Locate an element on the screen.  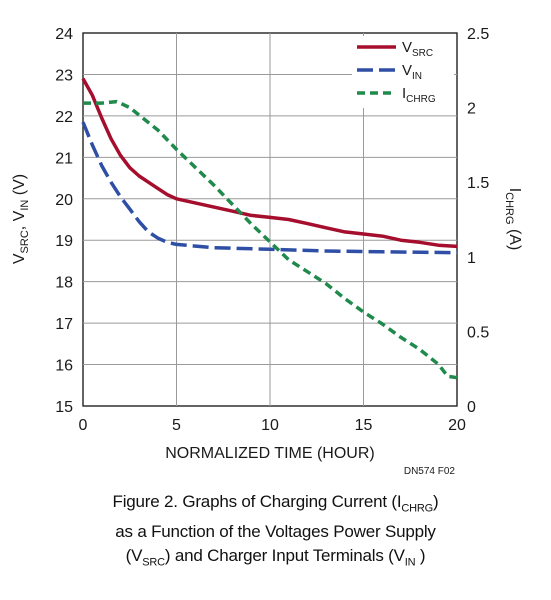
right-y-tick-label: 2 is located at coordinates (471, 109).